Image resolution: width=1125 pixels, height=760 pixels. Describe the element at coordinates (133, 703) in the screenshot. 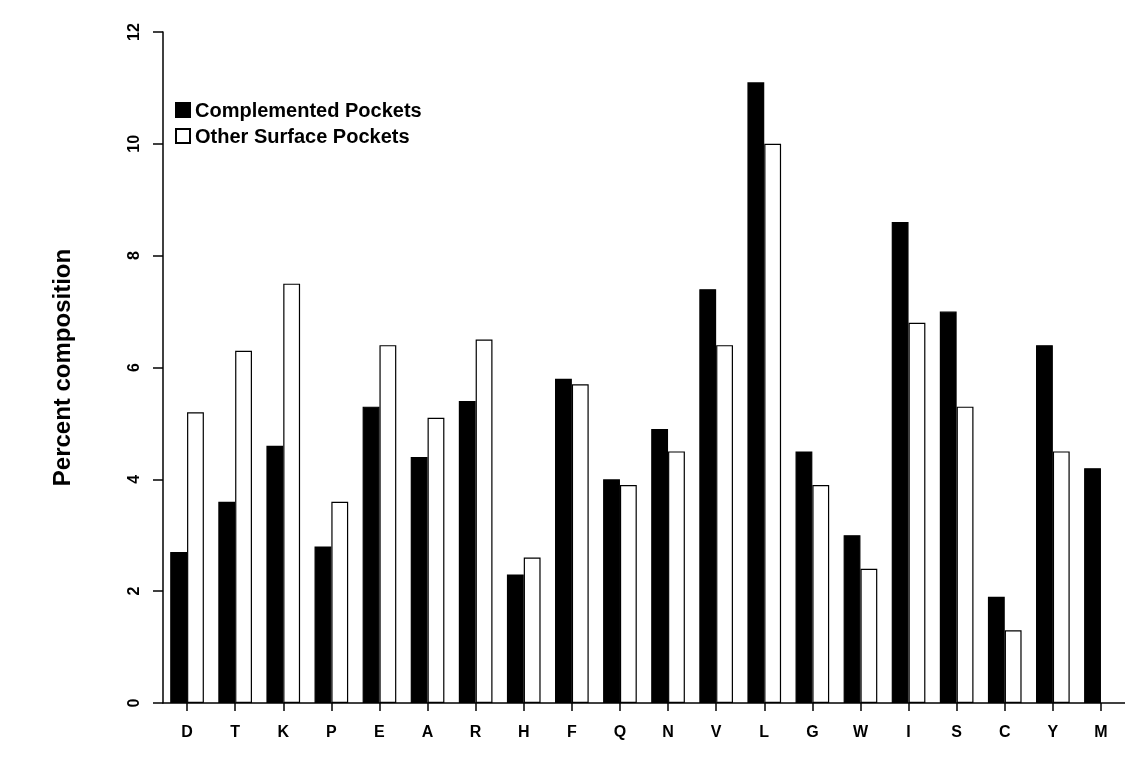

I see `y-tick-label: 0` at that location.